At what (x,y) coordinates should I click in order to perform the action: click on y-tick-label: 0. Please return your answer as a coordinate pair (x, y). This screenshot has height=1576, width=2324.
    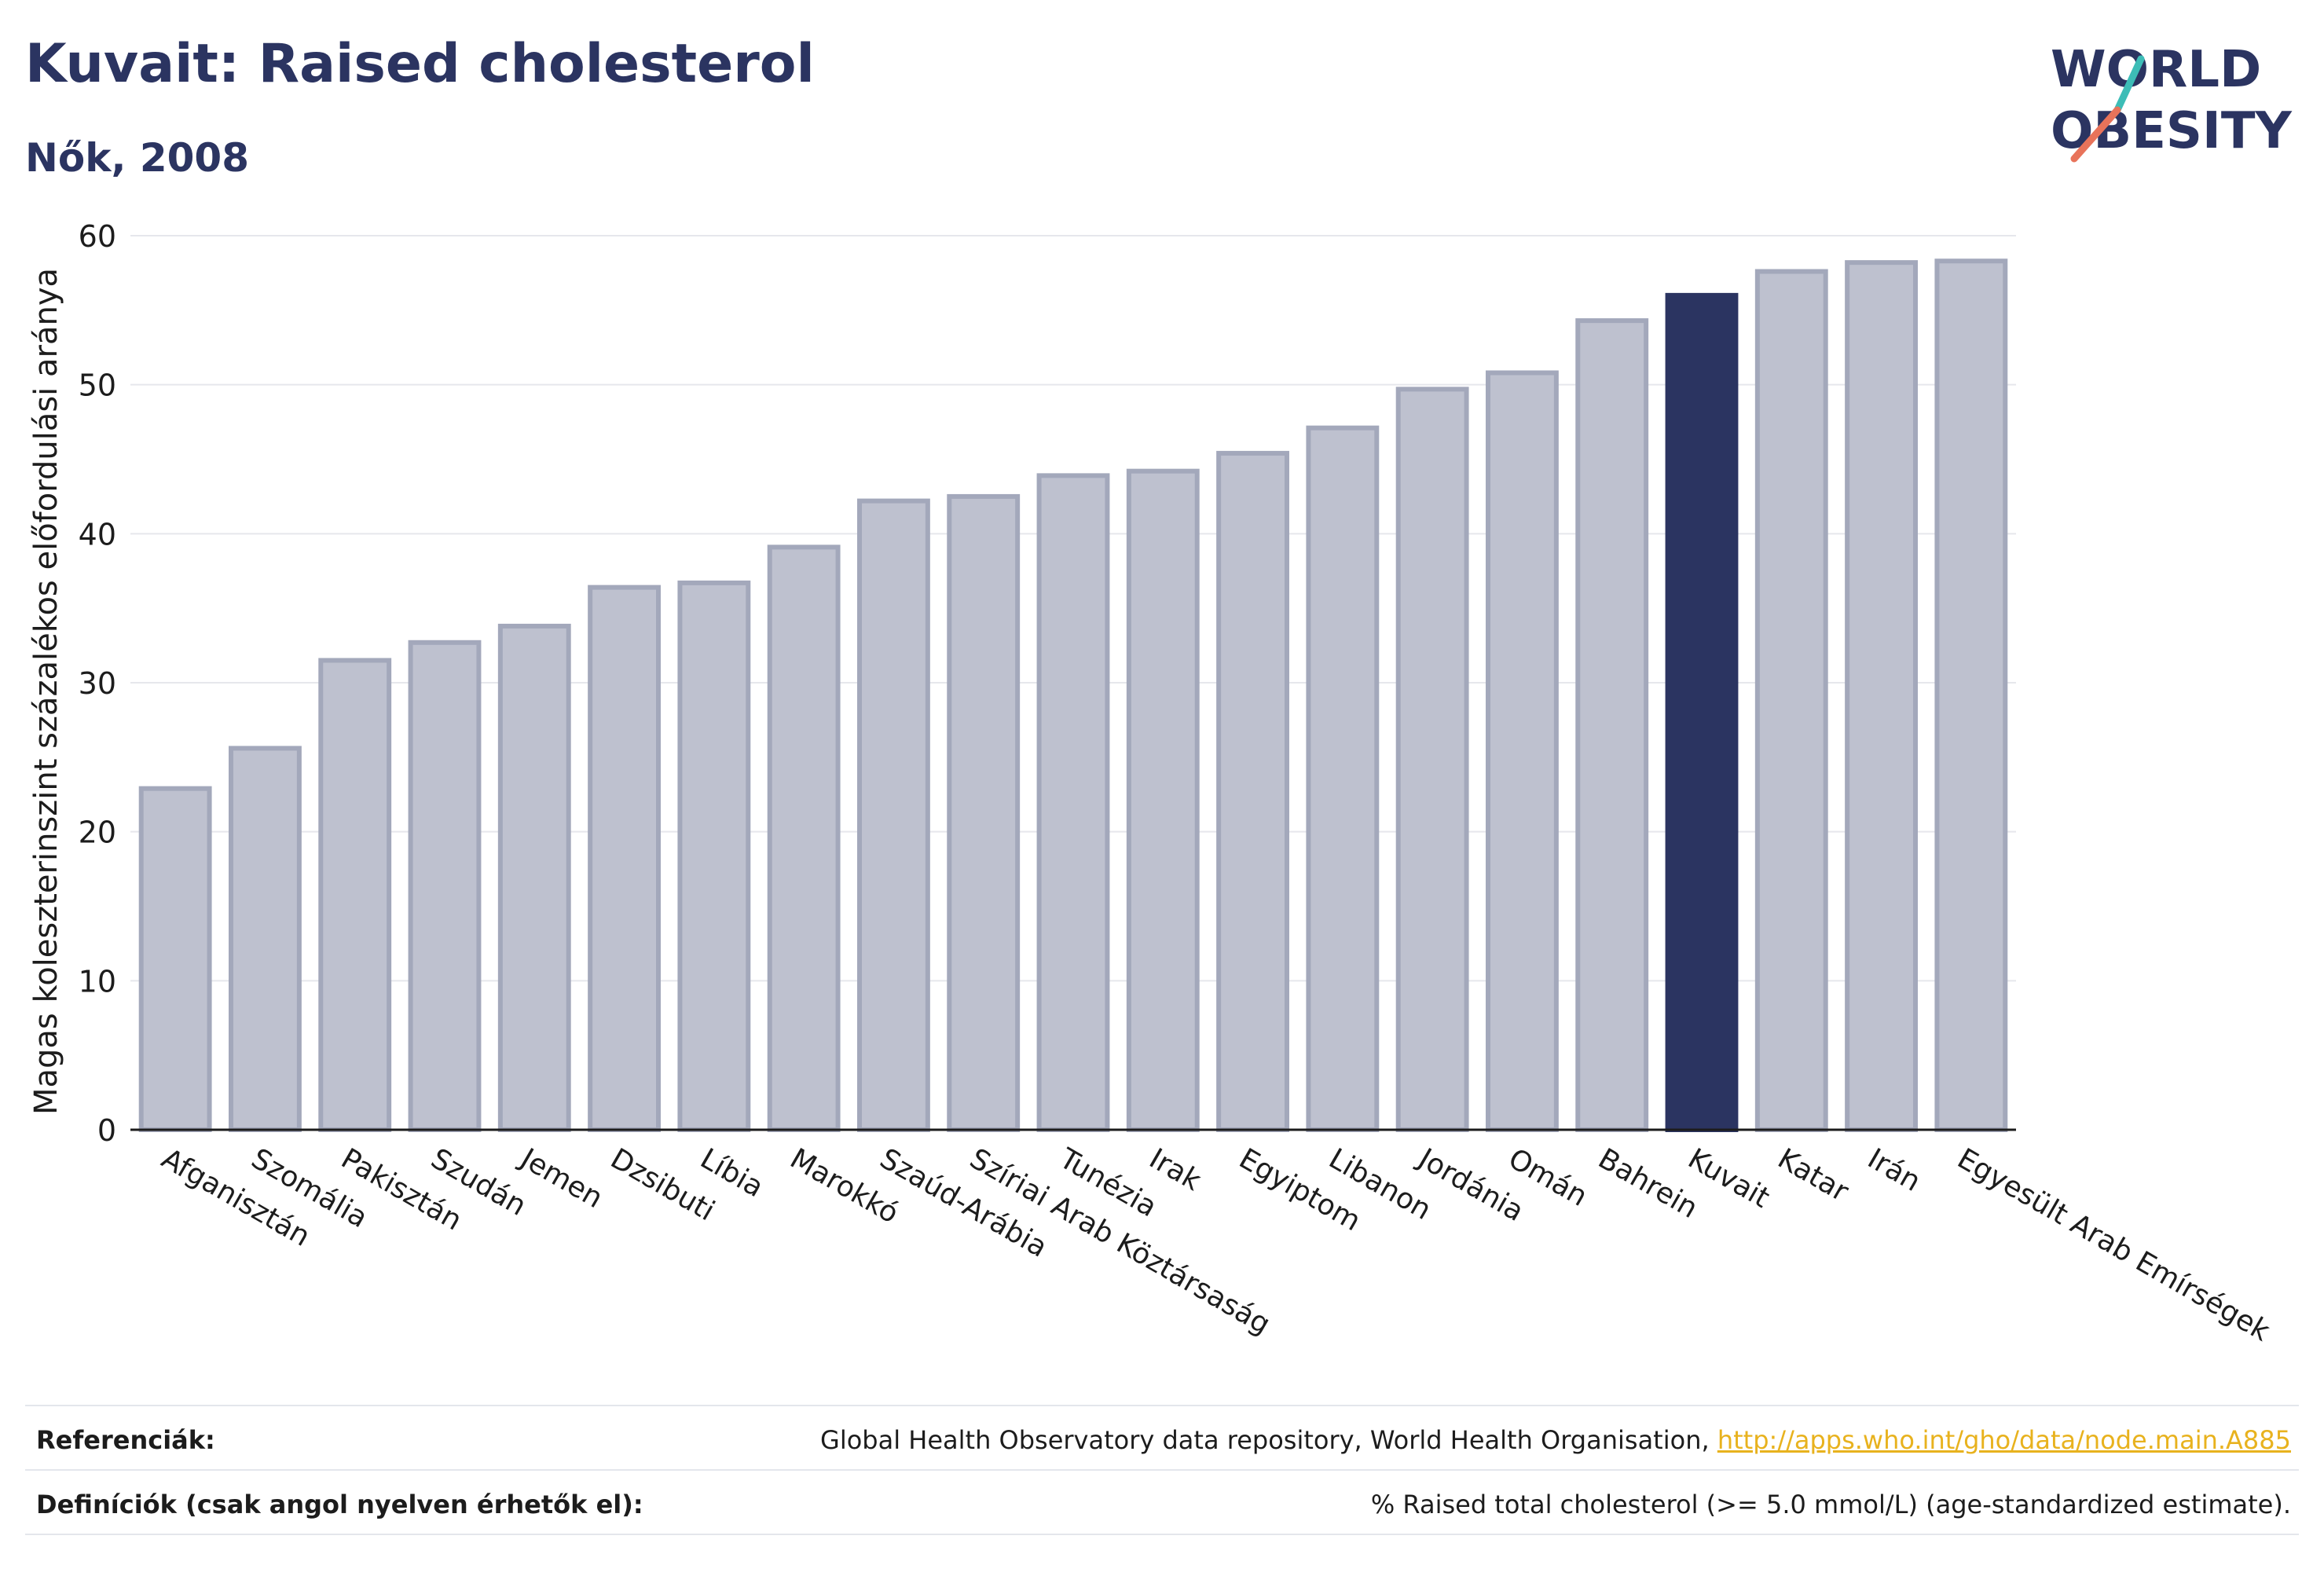
    Looking at the image, I should click on (106, 1130).